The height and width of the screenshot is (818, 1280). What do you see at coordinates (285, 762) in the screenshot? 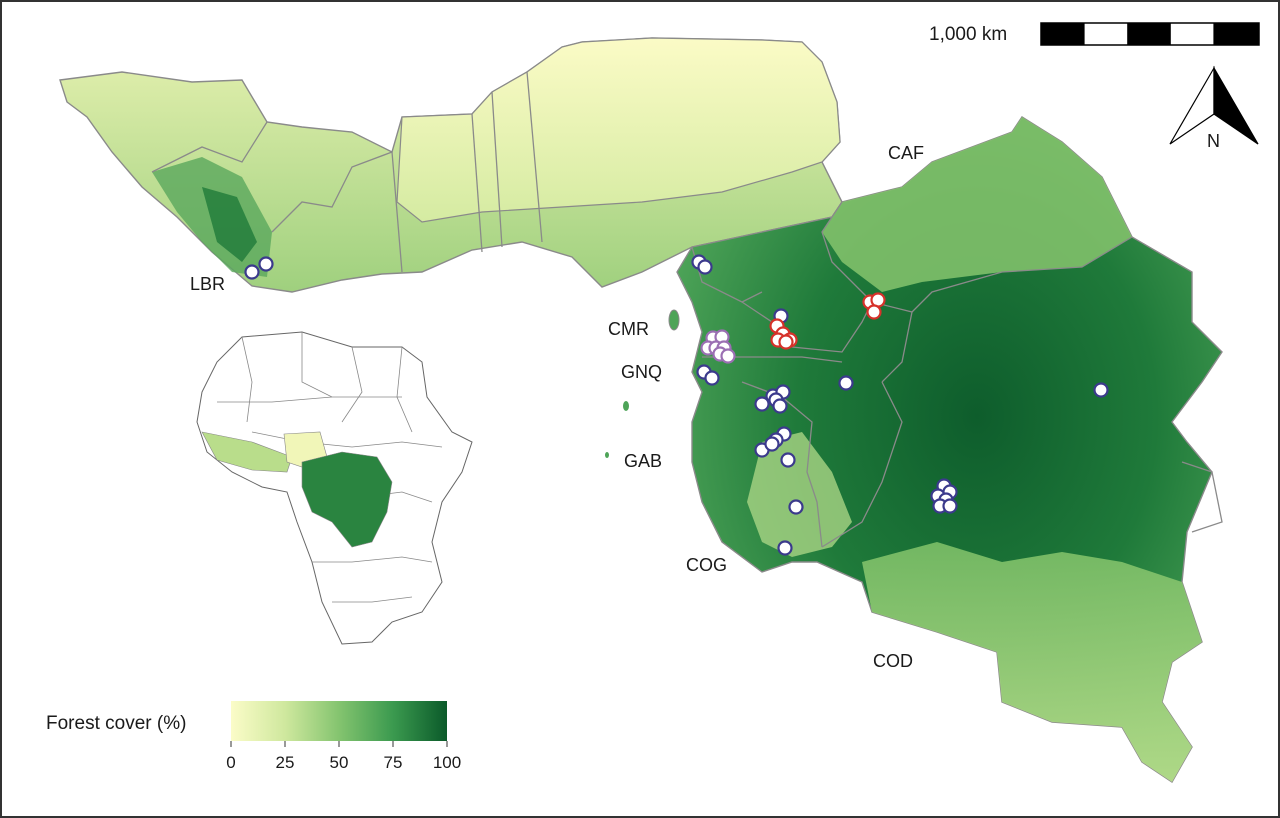
I see `legend-tick-25: 25` at bounding box center [285, 762].